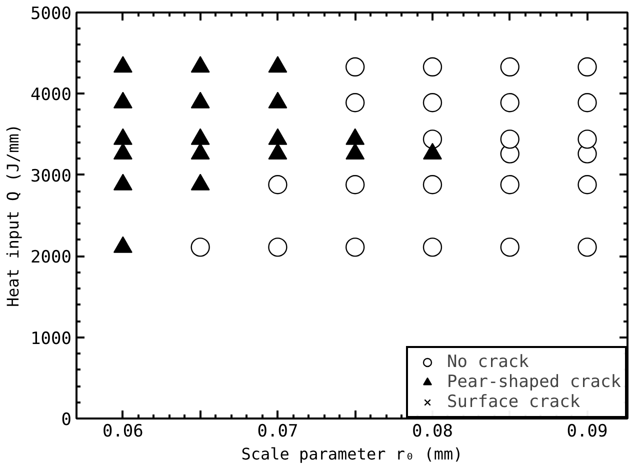 This screenshot has height=466, width=639. What do you see at coordinates (13, 216) in the screenshot?
I see `y-axis-title: Heat input Q (J/mm)` at bounding box center [13, 216].